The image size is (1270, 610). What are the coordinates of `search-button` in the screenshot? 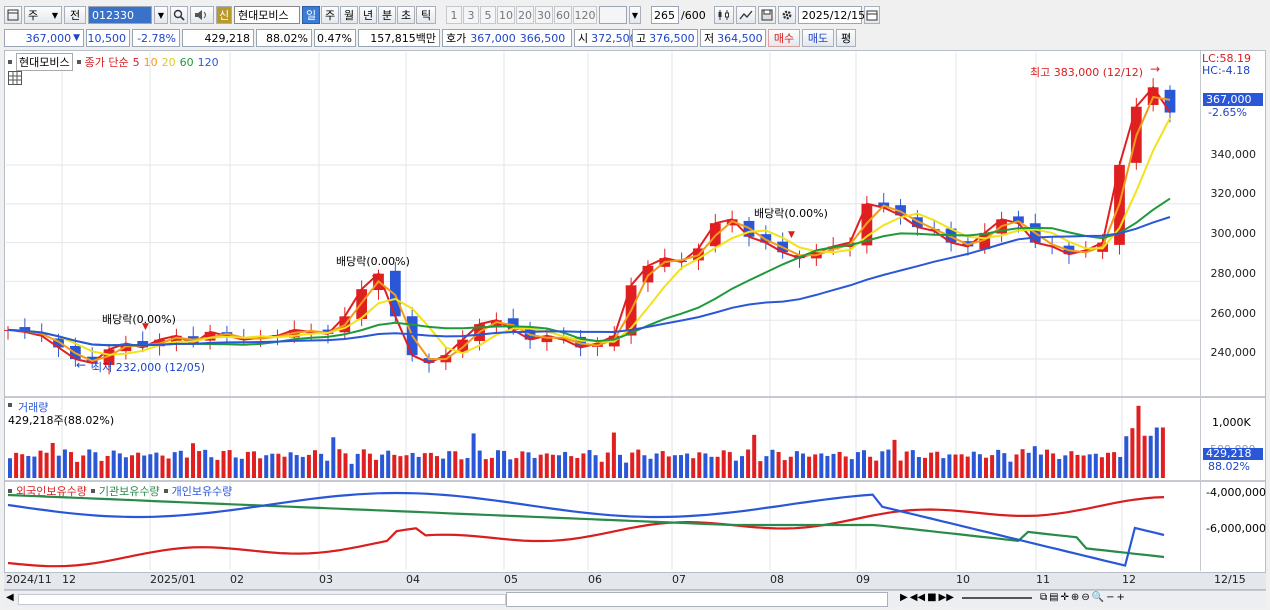 It's located at (179, 15).